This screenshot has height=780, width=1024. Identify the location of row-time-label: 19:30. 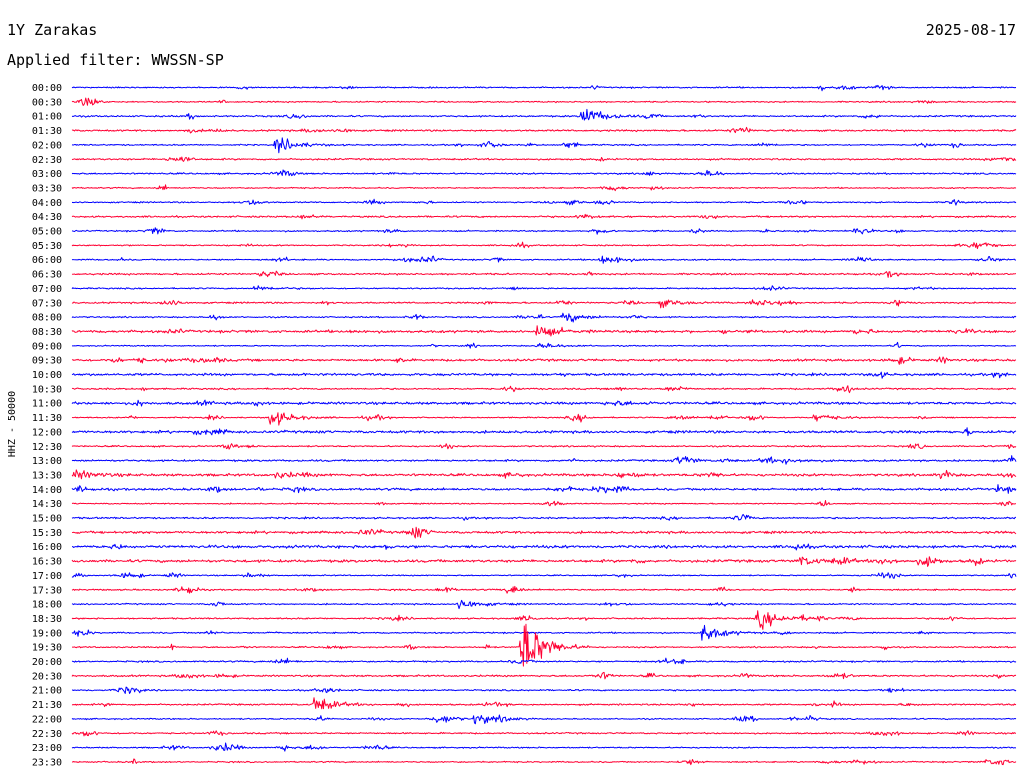
(47, 648).